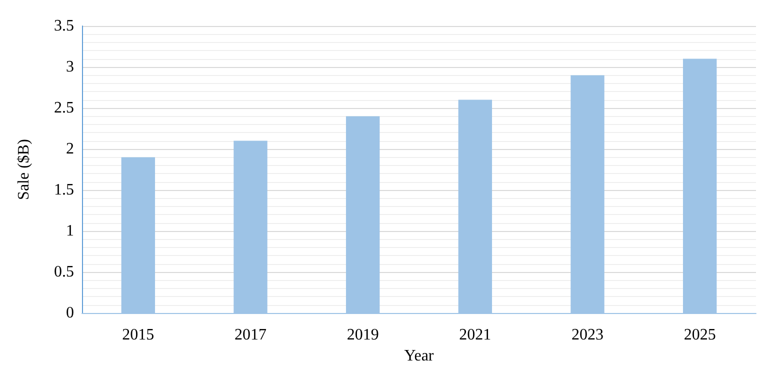  I want to click on x-tick-label: 2021, so click(475, 335).